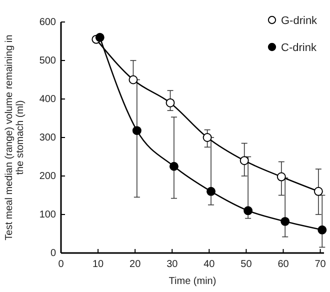 This screenshot has height=292, width=330. I want to click on x-tick-label: 50, so click(246, 264).